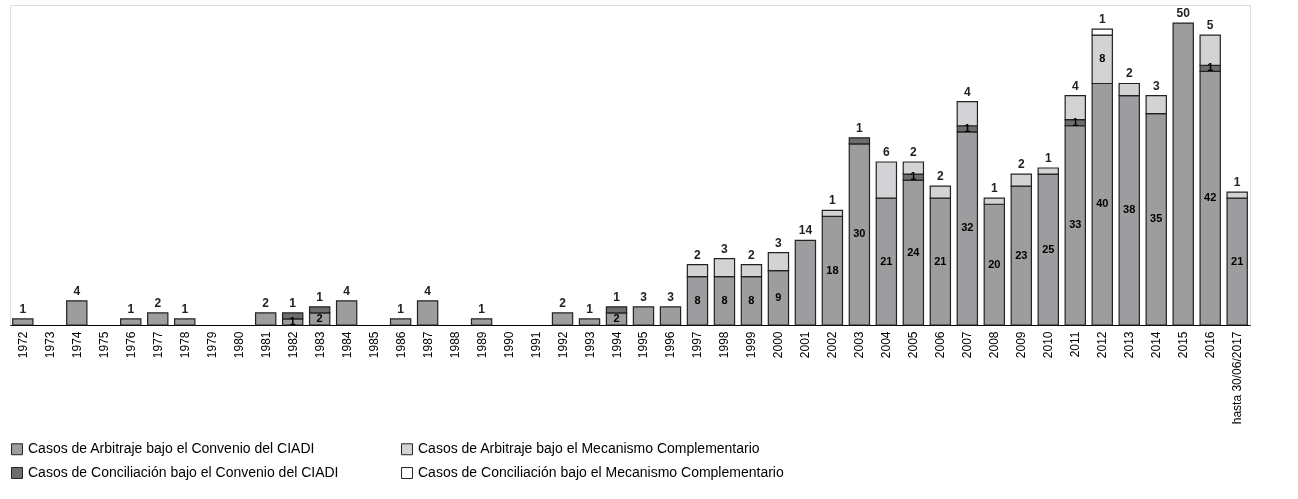  What do you see at coordinates (183, 472) in the screenshot?
I see `legend-label: Casos de Conciliación bajo el Convenio del CIADI` at bounding box center [183, 472].